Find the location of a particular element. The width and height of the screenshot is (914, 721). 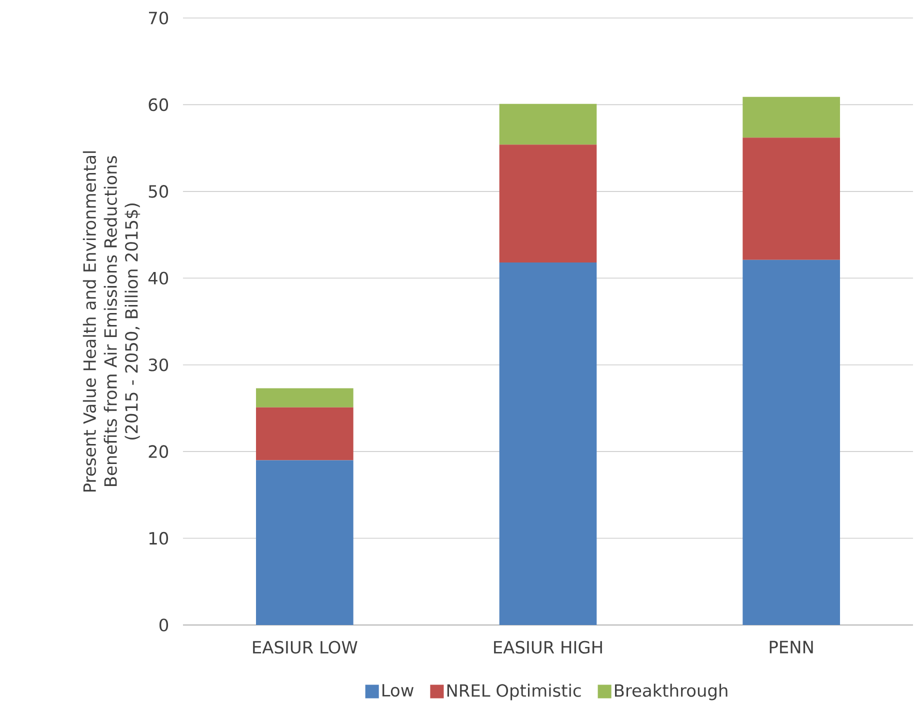

x-tick-label: EASIUR HIGH is located at coordinates (548, 647).